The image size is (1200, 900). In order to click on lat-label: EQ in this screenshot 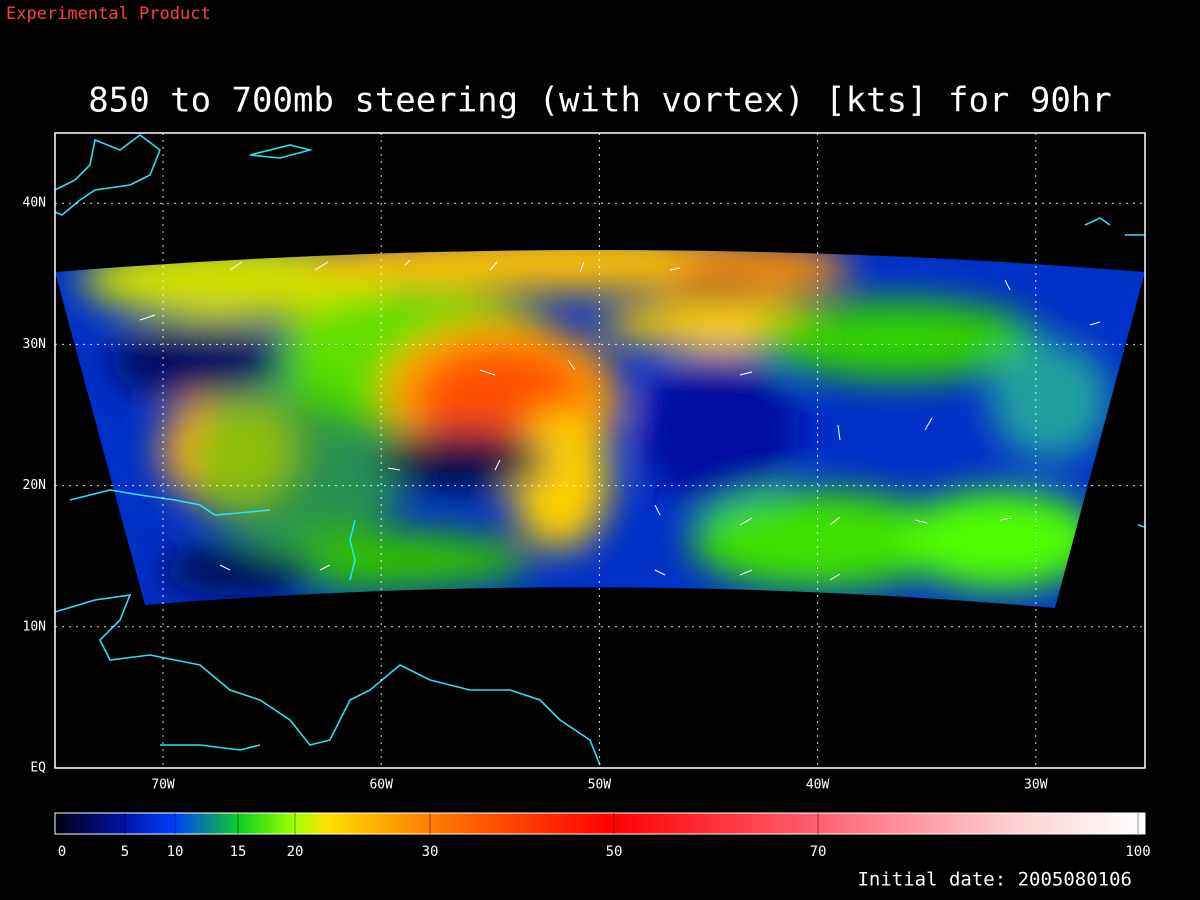, I will do `click(38, 768)`.